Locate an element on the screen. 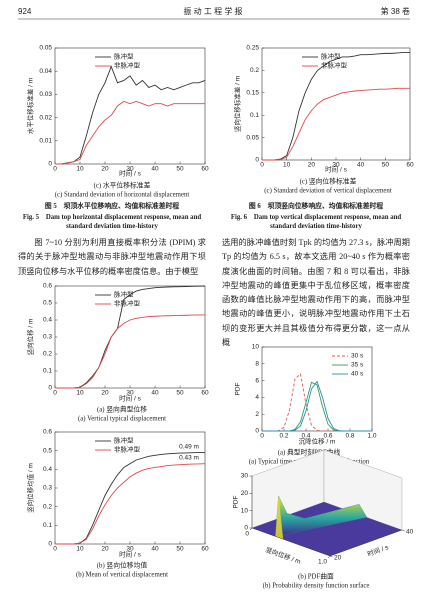 This screenshot has height=599, width=427. y-axis-label: 竖向位移均值 / m is located at coordinates (30, 488).